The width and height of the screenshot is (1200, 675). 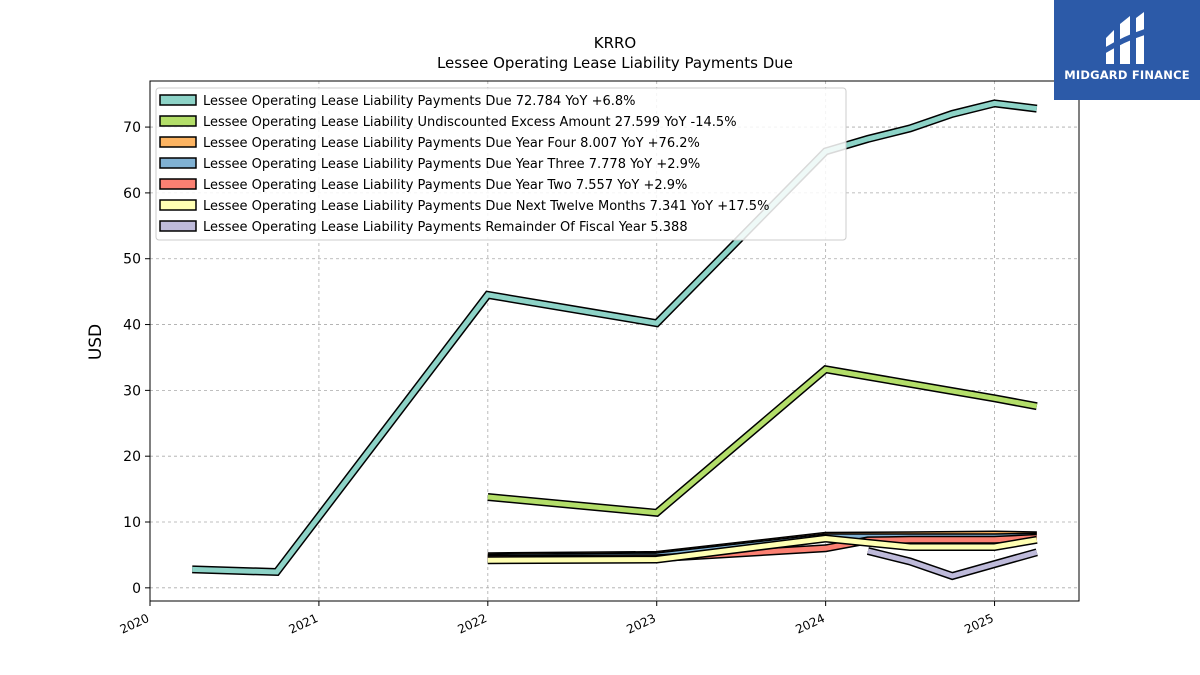 What do you see at coordinates (132, 260) in the screenshot?
I see `y-tick-label: 50` at bounding box center [132, 260].